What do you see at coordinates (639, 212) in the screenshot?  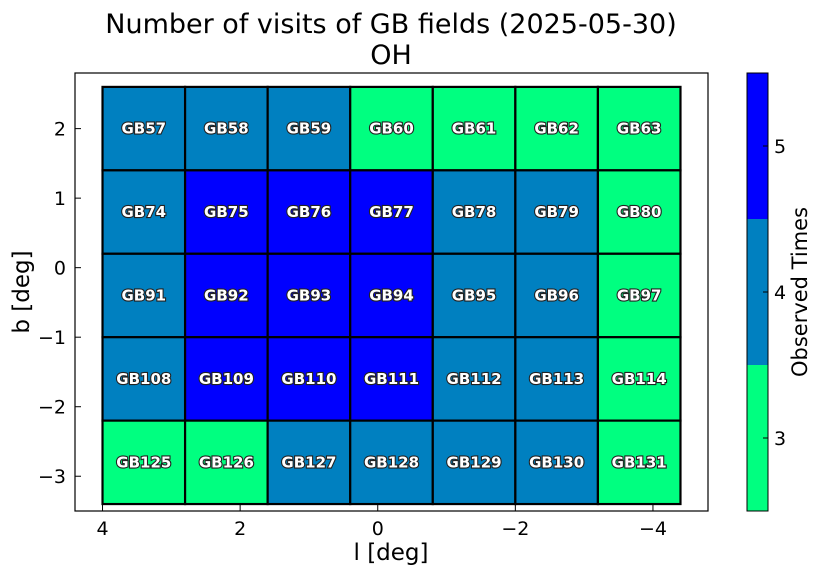 I see `field-label: GB80` at bounding box center [639, 212].